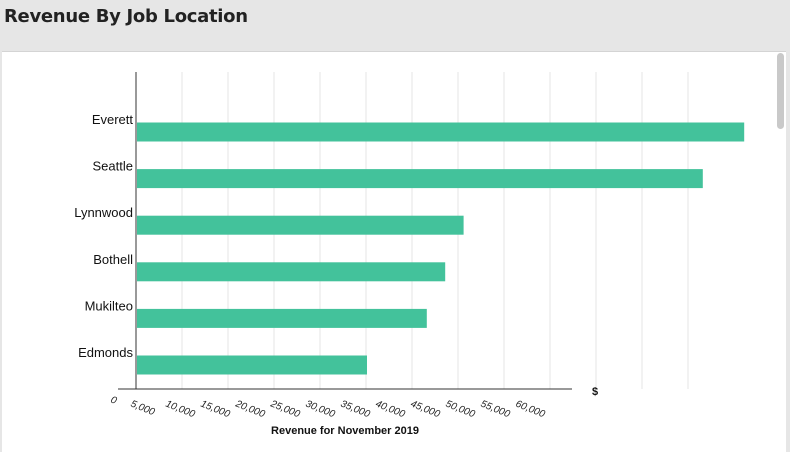  Describe the element at coordinates (355, 410) in the screenshot. I see `x-tick-label: 35,000` at that location.